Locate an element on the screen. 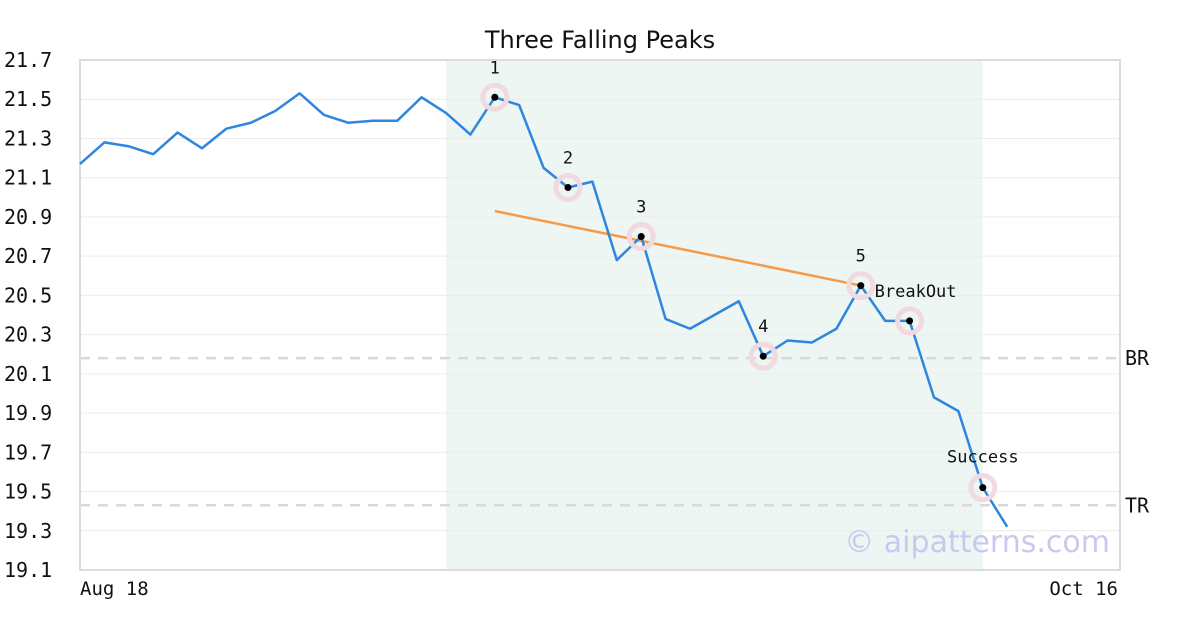 The width and height of the screenshot is (1200, 630). chart-title: Three Falling Peaks is located at coordinates (599, 40).